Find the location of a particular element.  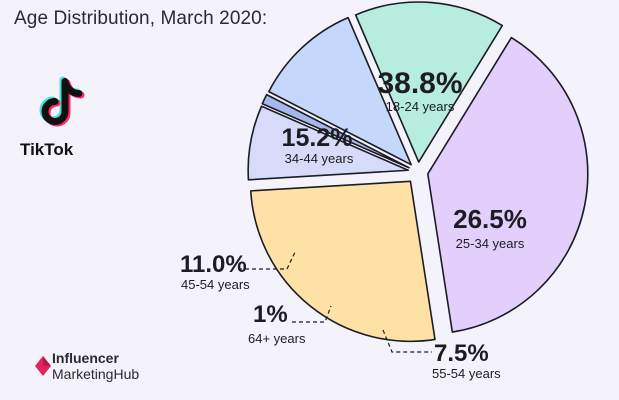

slice-category-label: 34-44 years is located at coordinates (319, 158).